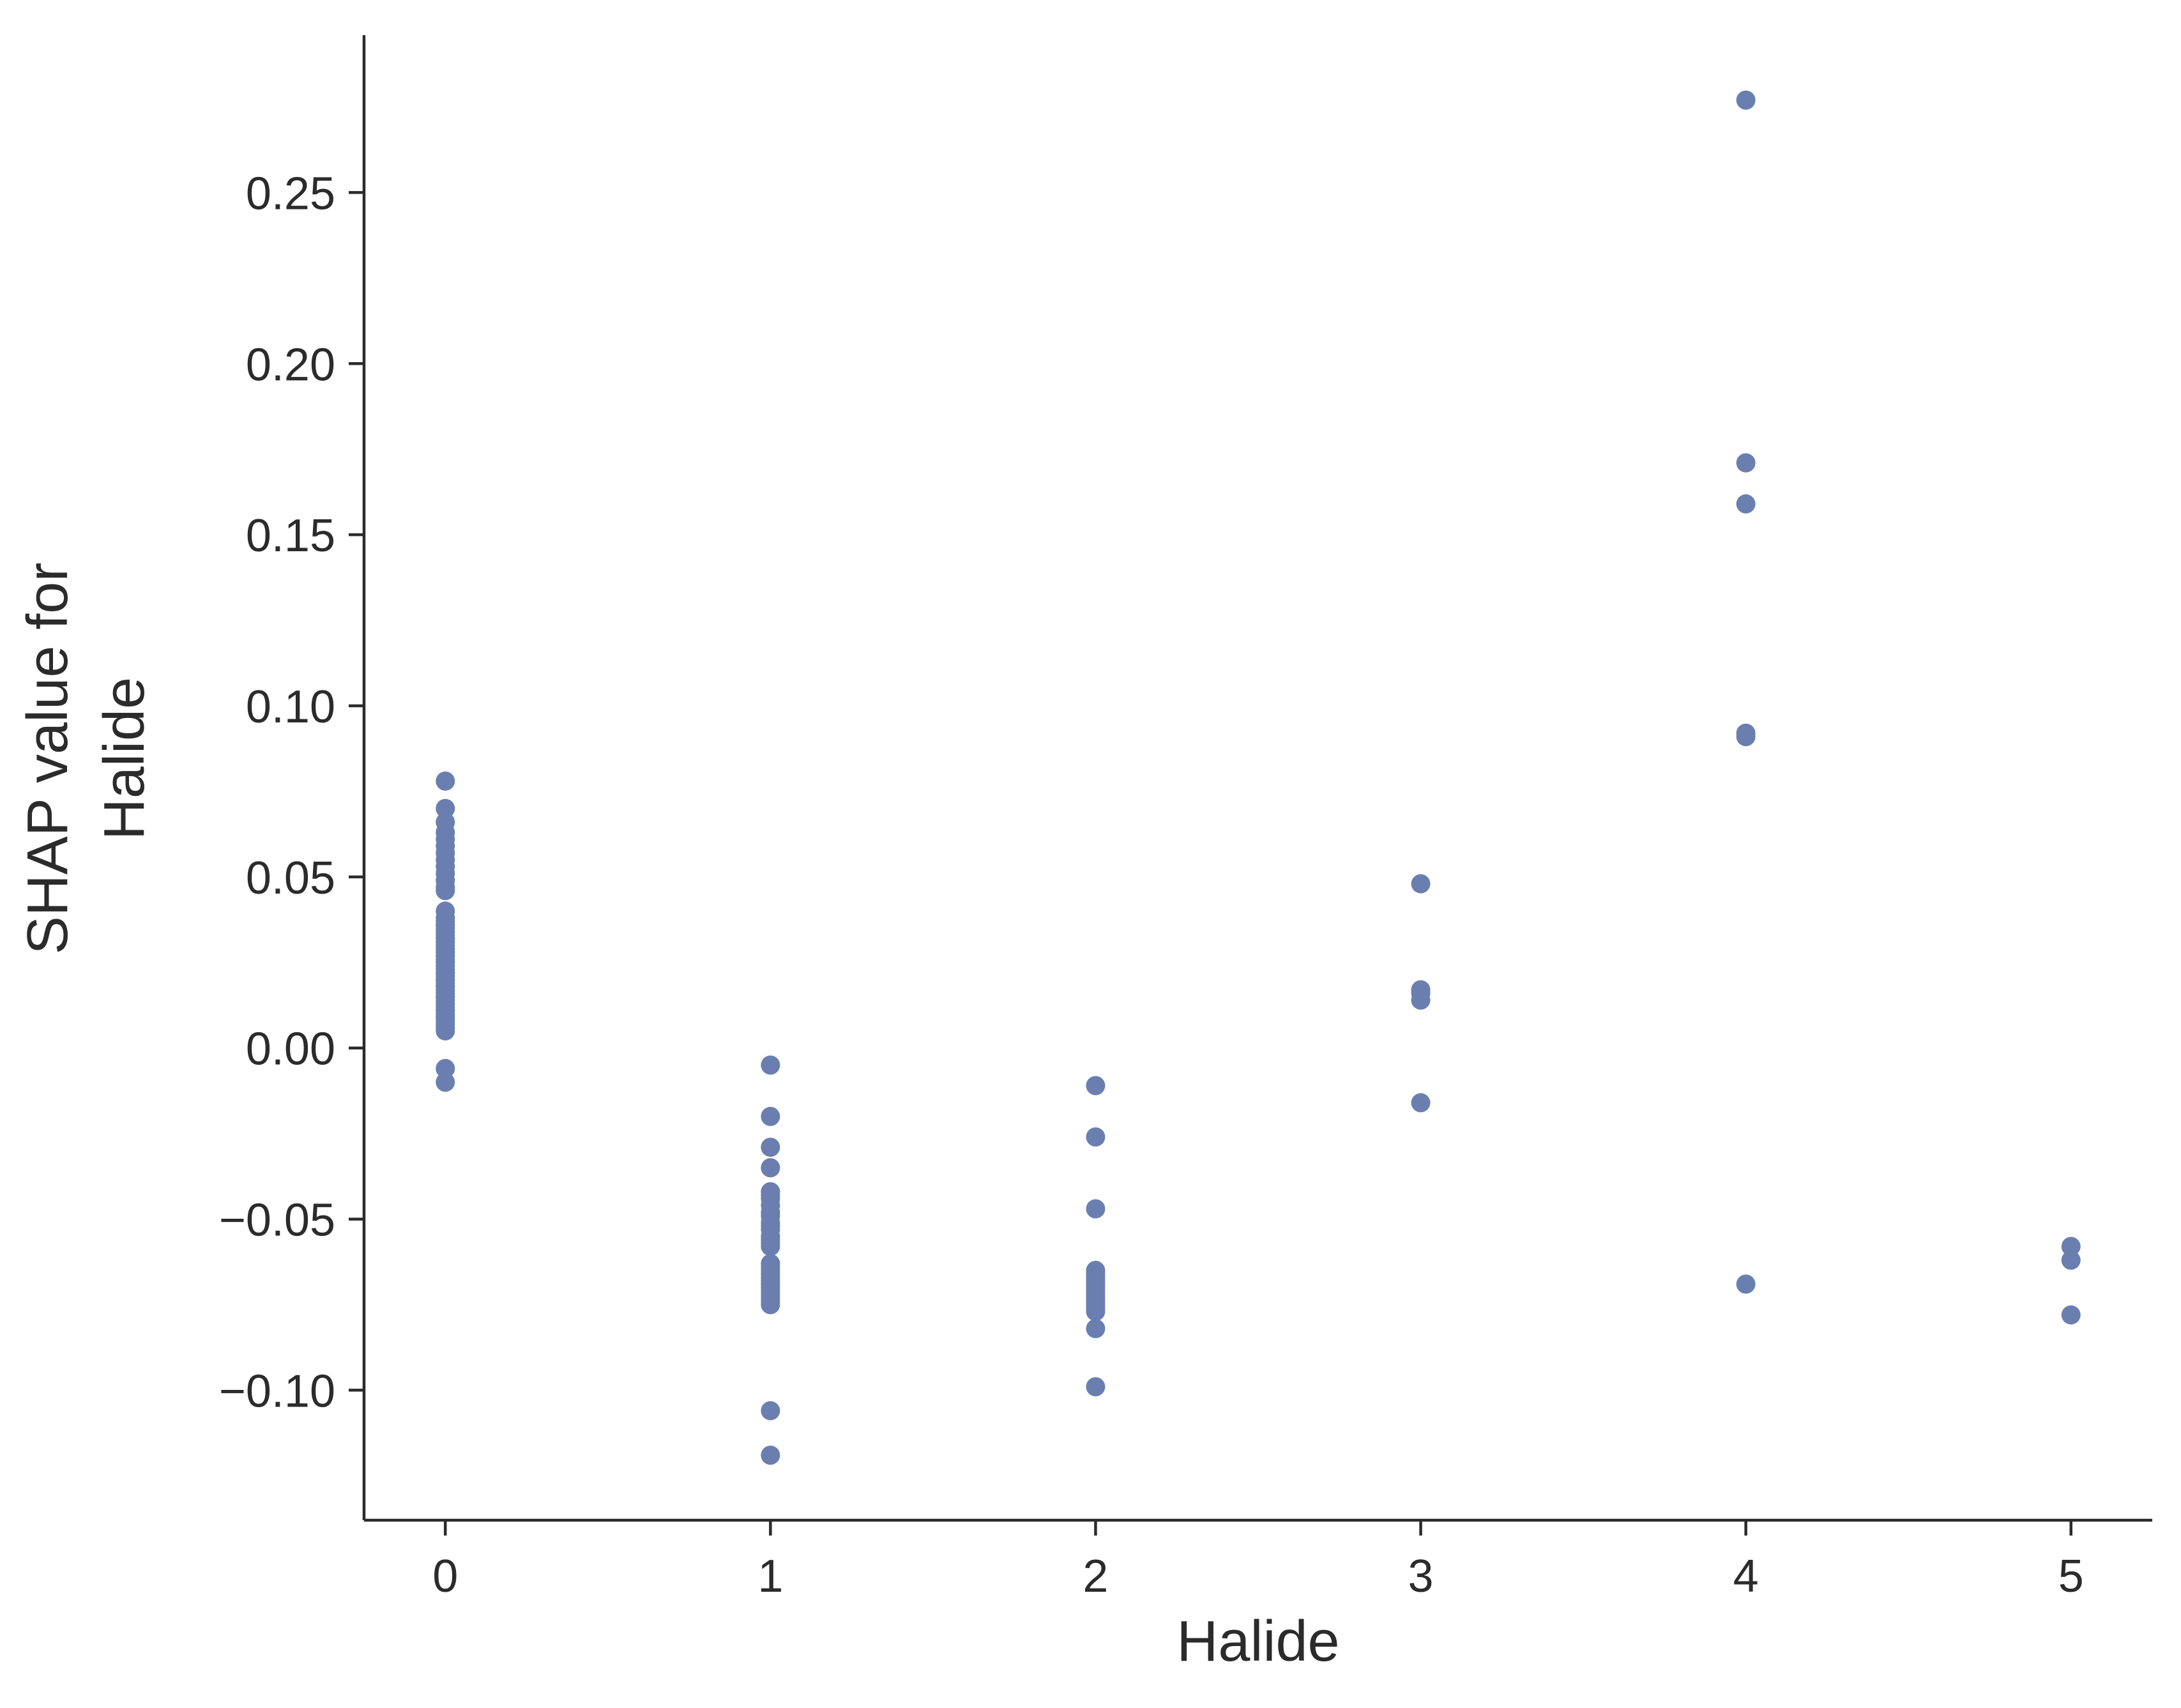 Image resolution: width=2181 pixels, height=1708 pixels. I want to click on y-tick-label: 0.10, so click(290, 708).